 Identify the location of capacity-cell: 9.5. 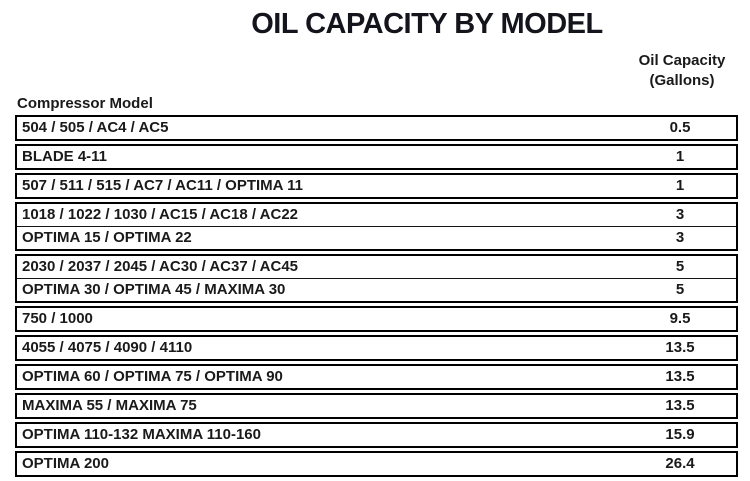
(680, 318).